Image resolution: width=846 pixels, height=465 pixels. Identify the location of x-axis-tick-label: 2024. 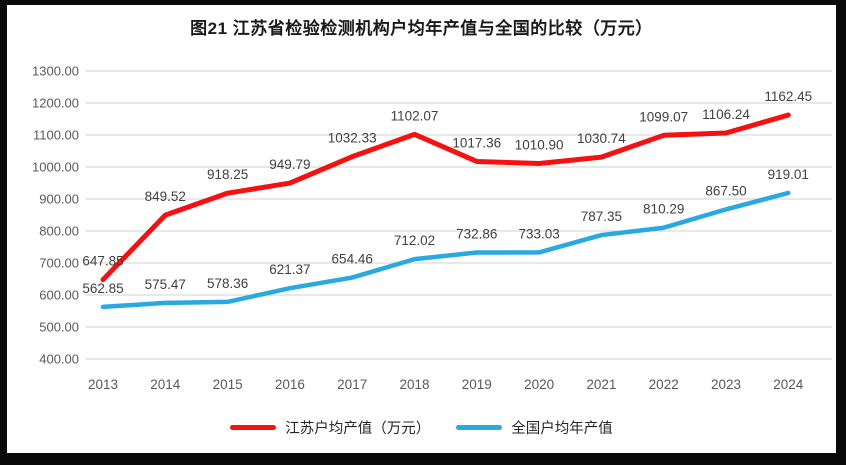
(788, 384).